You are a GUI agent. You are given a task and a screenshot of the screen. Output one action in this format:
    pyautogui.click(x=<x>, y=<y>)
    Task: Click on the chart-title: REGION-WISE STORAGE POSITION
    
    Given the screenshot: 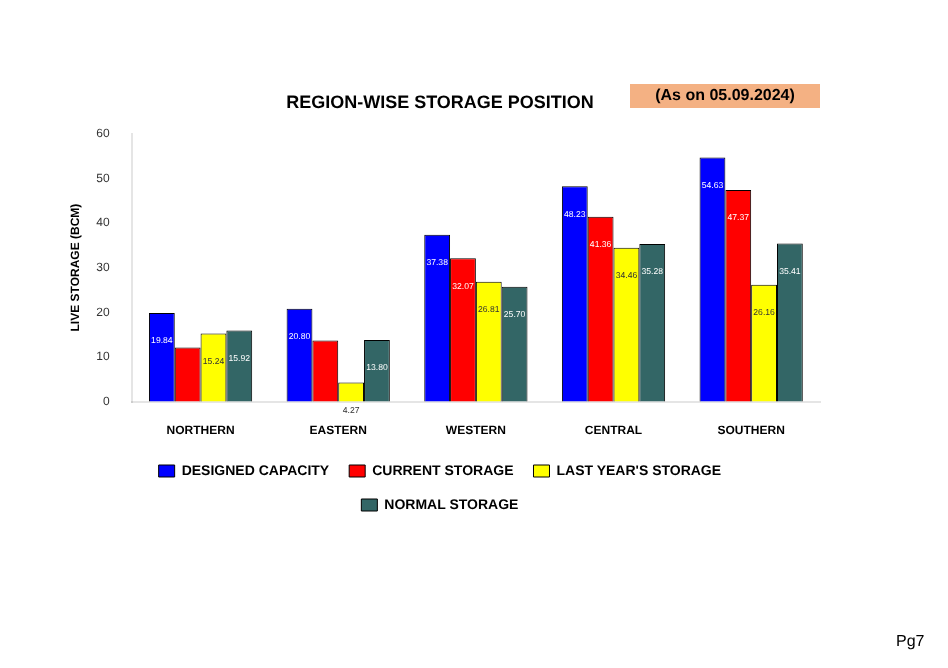 What is the action you would take?
    pyautogui.click(x=440, y=101)
    